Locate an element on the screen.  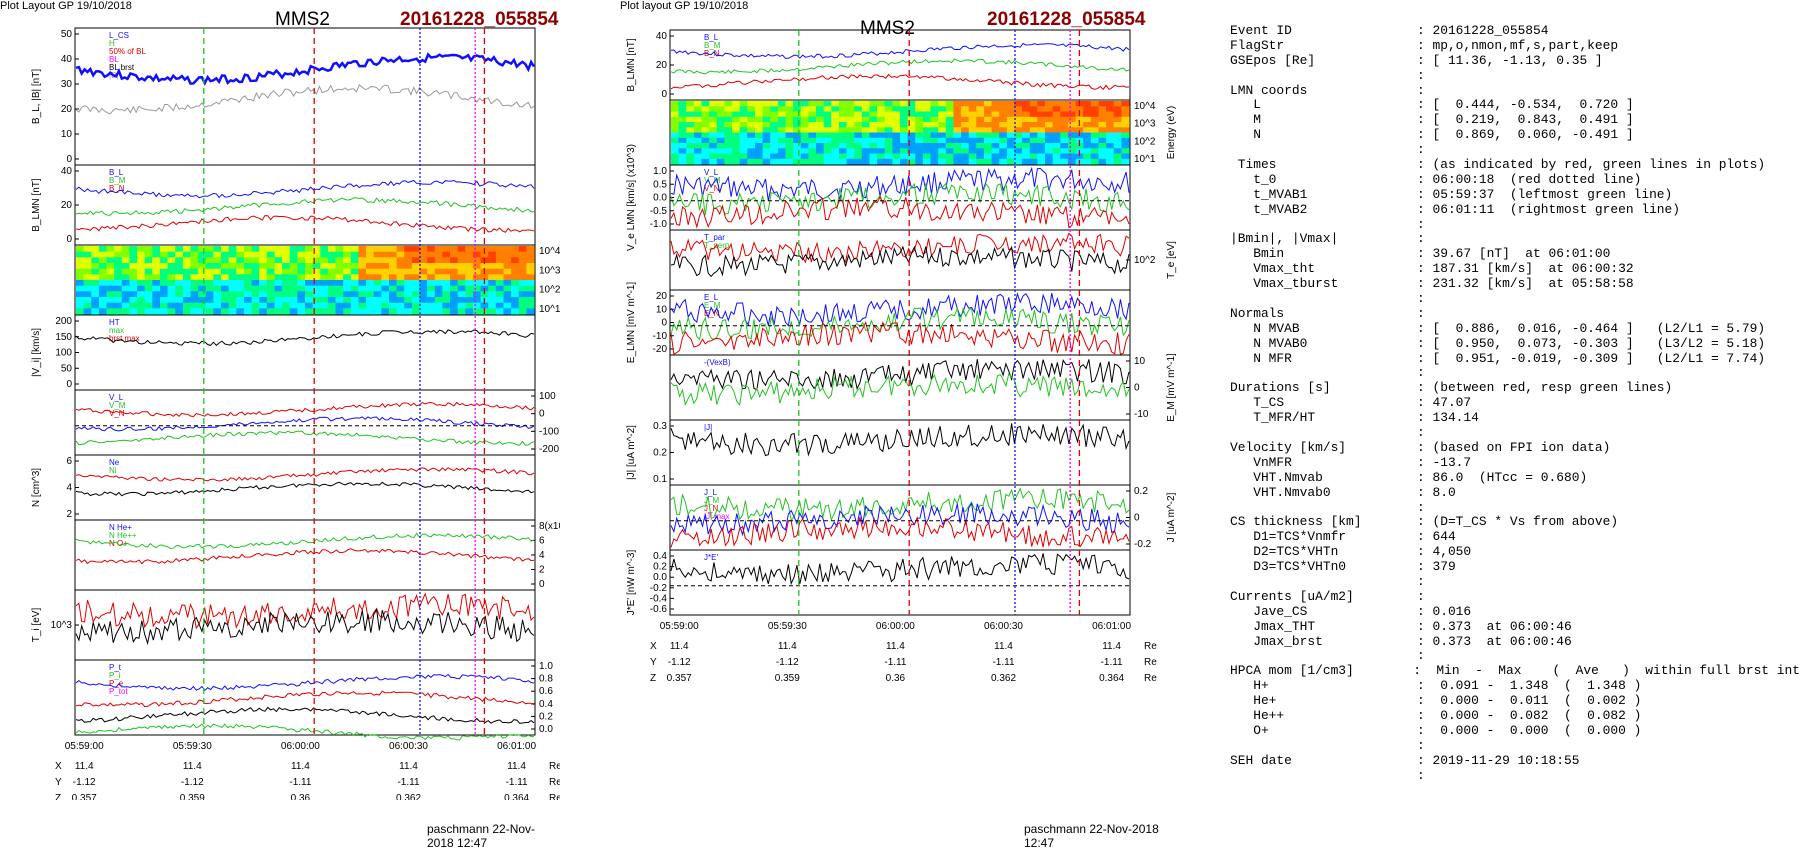
summary-key: Vmax_tht is located at coordinates (1273, 269).